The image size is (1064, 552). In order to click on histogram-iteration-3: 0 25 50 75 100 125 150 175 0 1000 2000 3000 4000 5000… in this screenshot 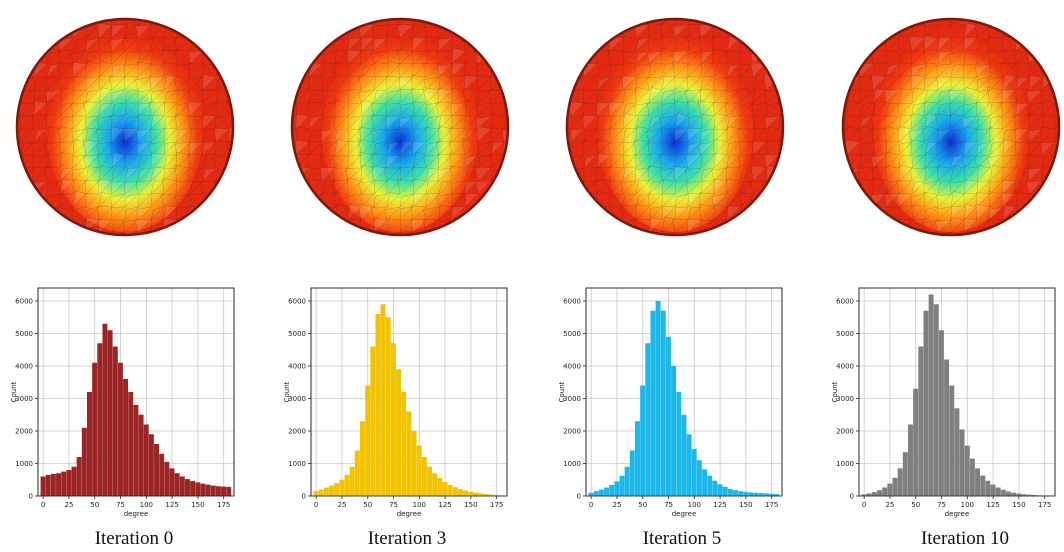, I will do `click(395, 402)`.